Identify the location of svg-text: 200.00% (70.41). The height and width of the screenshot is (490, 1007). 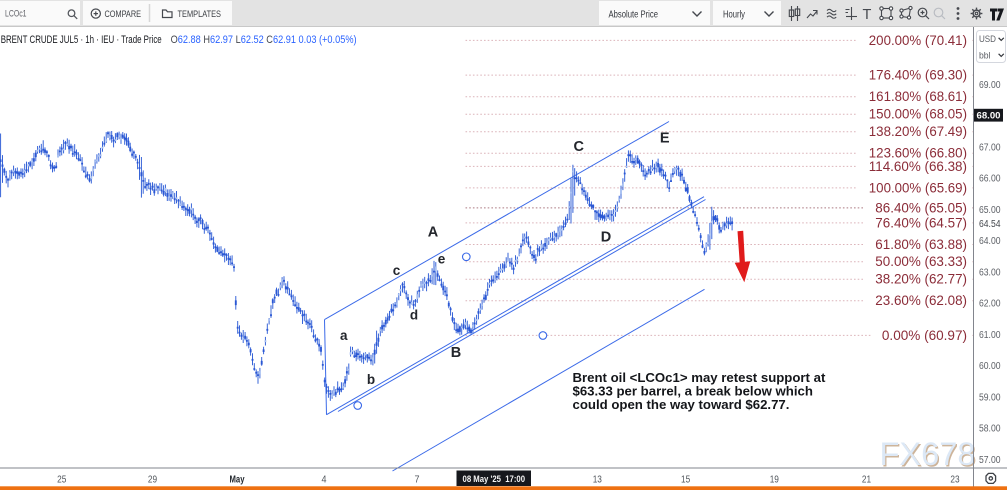
(918, 40).